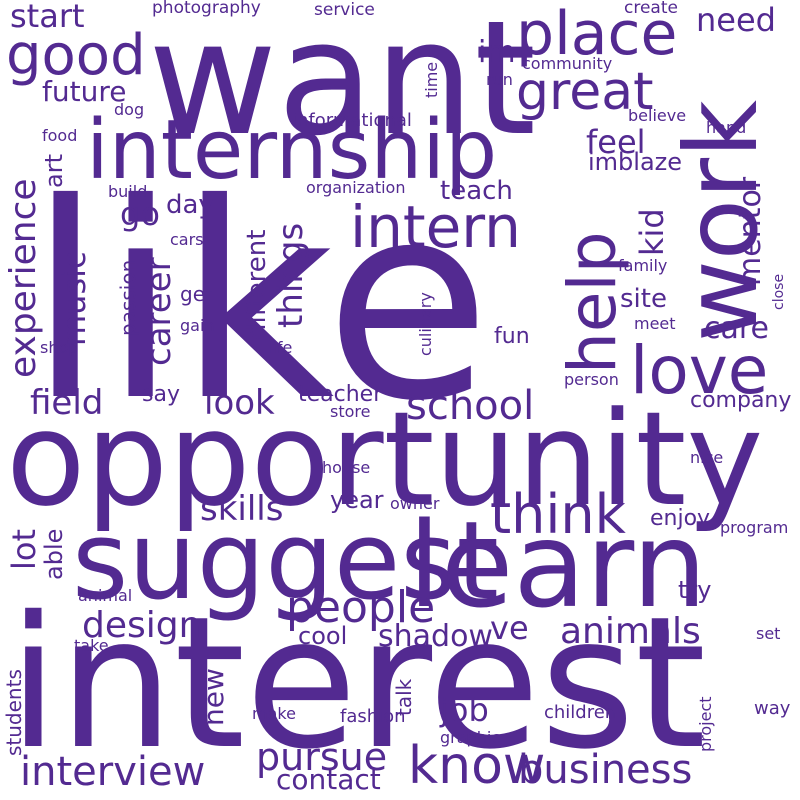 The image size is (800, 800). Describe the element at coordinates (361, 607) in the screenshot. I see `word-people: people` at that location.